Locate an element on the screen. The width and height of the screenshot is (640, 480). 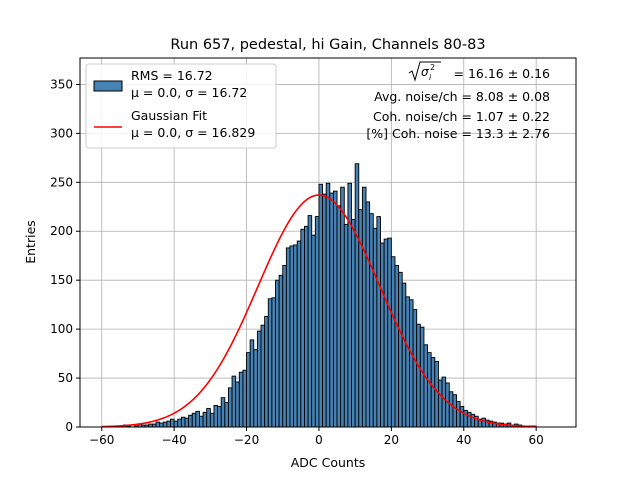
legend-histogram-stats: μ = 0.0, σ = 16.72 is located at coordinates (189, 92).